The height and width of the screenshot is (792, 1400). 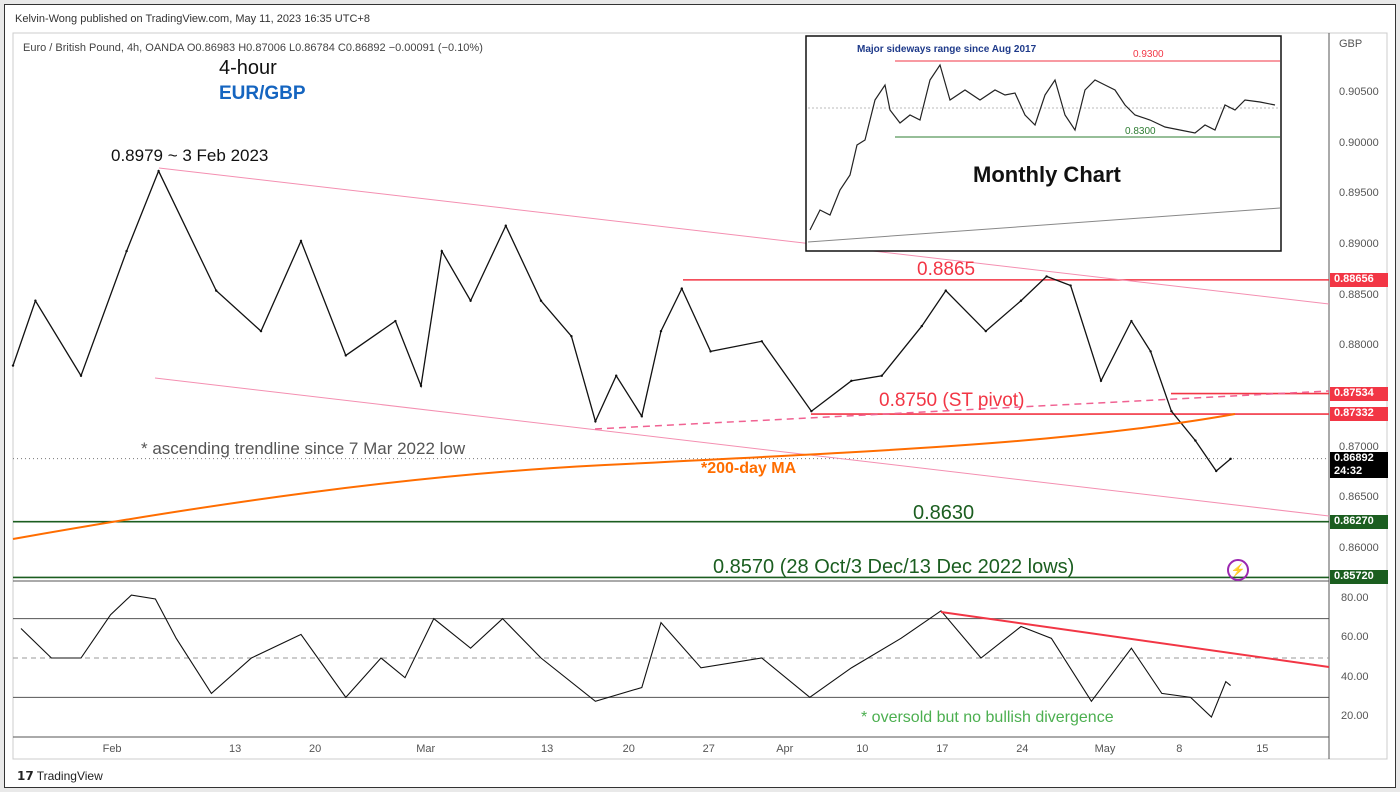 I want to click on time-tick-label: May, so click(x=1105, y=749).